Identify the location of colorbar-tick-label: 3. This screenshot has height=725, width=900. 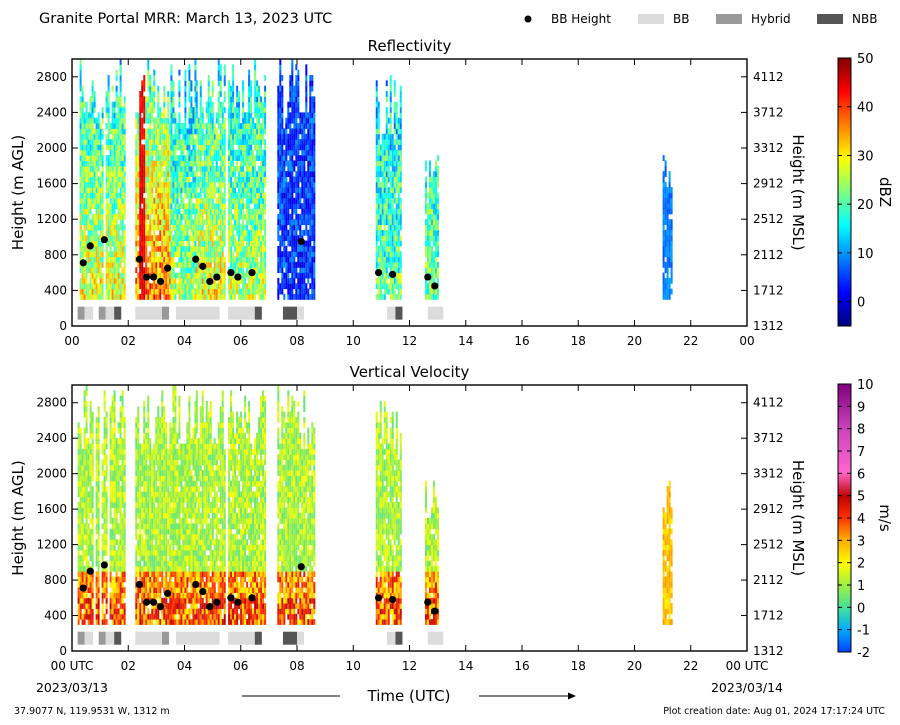
(861, 541).